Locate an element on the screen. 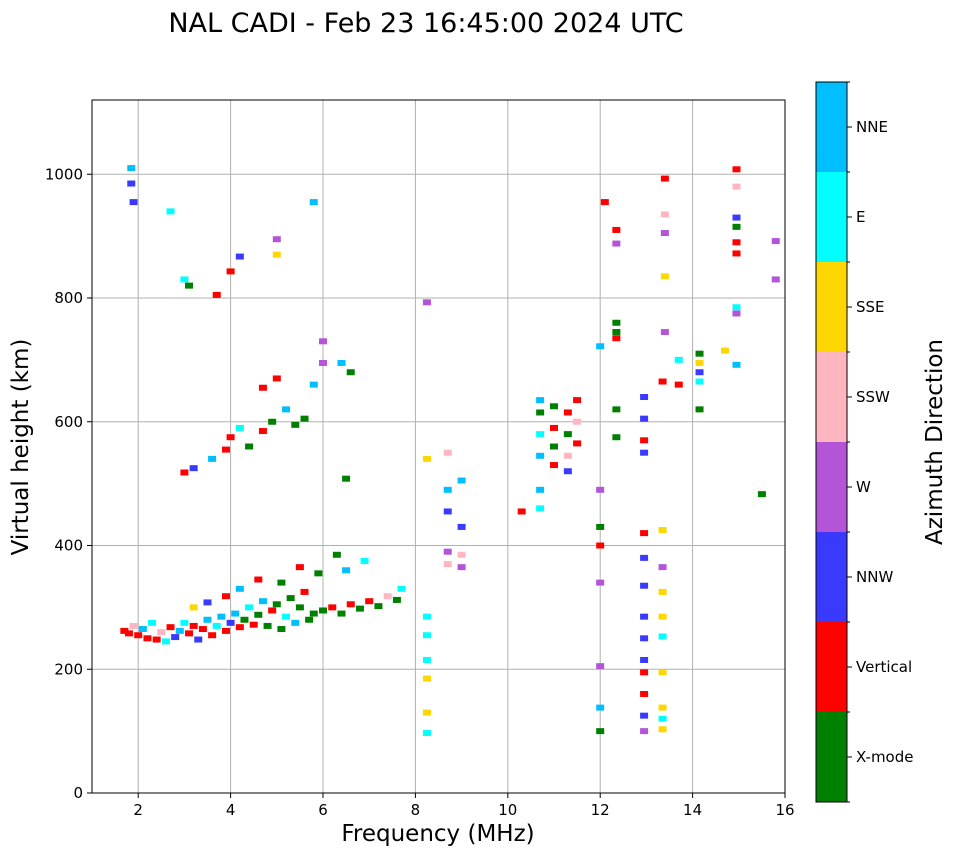  y-tick-label: 400 is located at coordinates (68, 546).